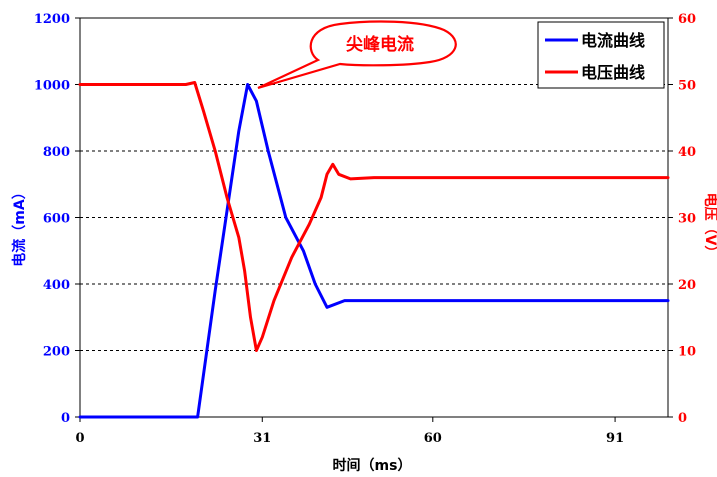 The height and width of the screenshot is (477, 717). What do you see at coordinates (687, 352) in the screenshot?
I see `y-tick-label-right: 10` at bounding box center [687, 352].